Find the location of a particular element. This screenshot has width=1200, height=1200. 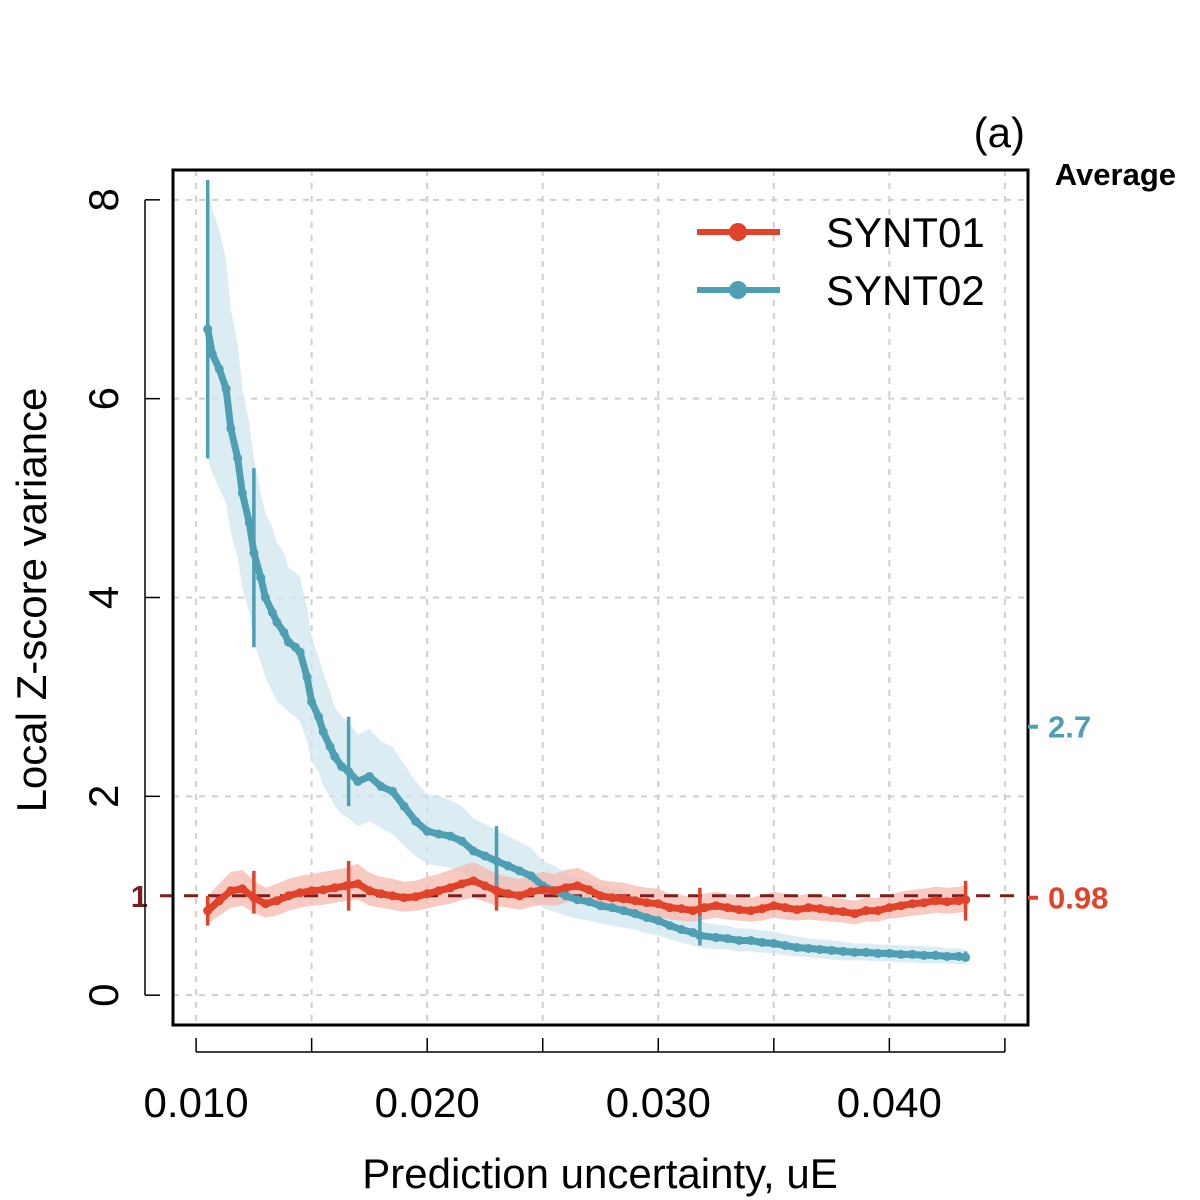

y-tick-label: 2 is located at coordinates (103, 796).